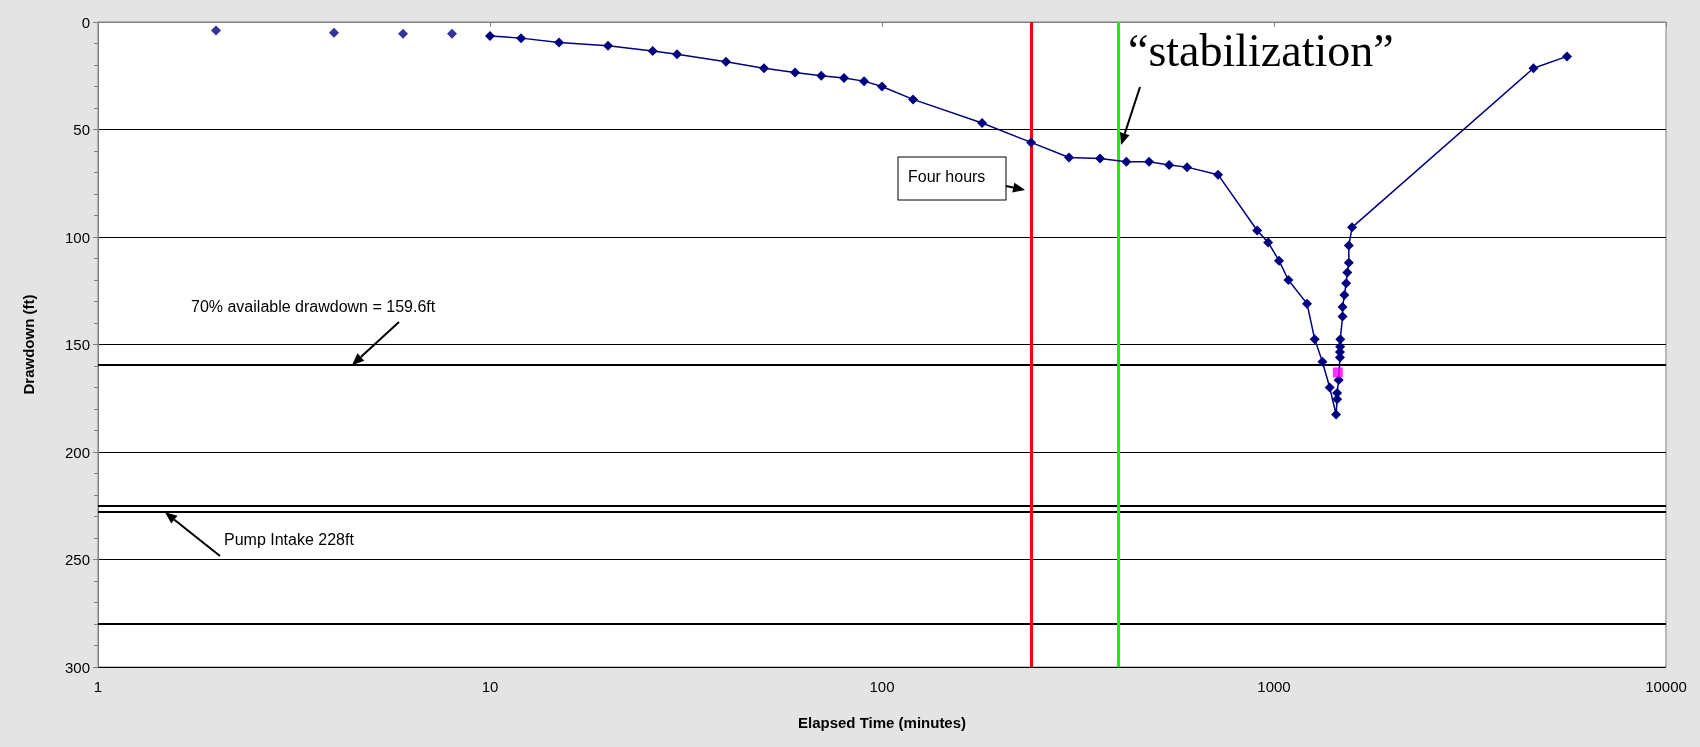  What do you see at coordinates (77, 237) in the screenshot?
I see `y-tick-label: 100` at bounding box center [77, 237].